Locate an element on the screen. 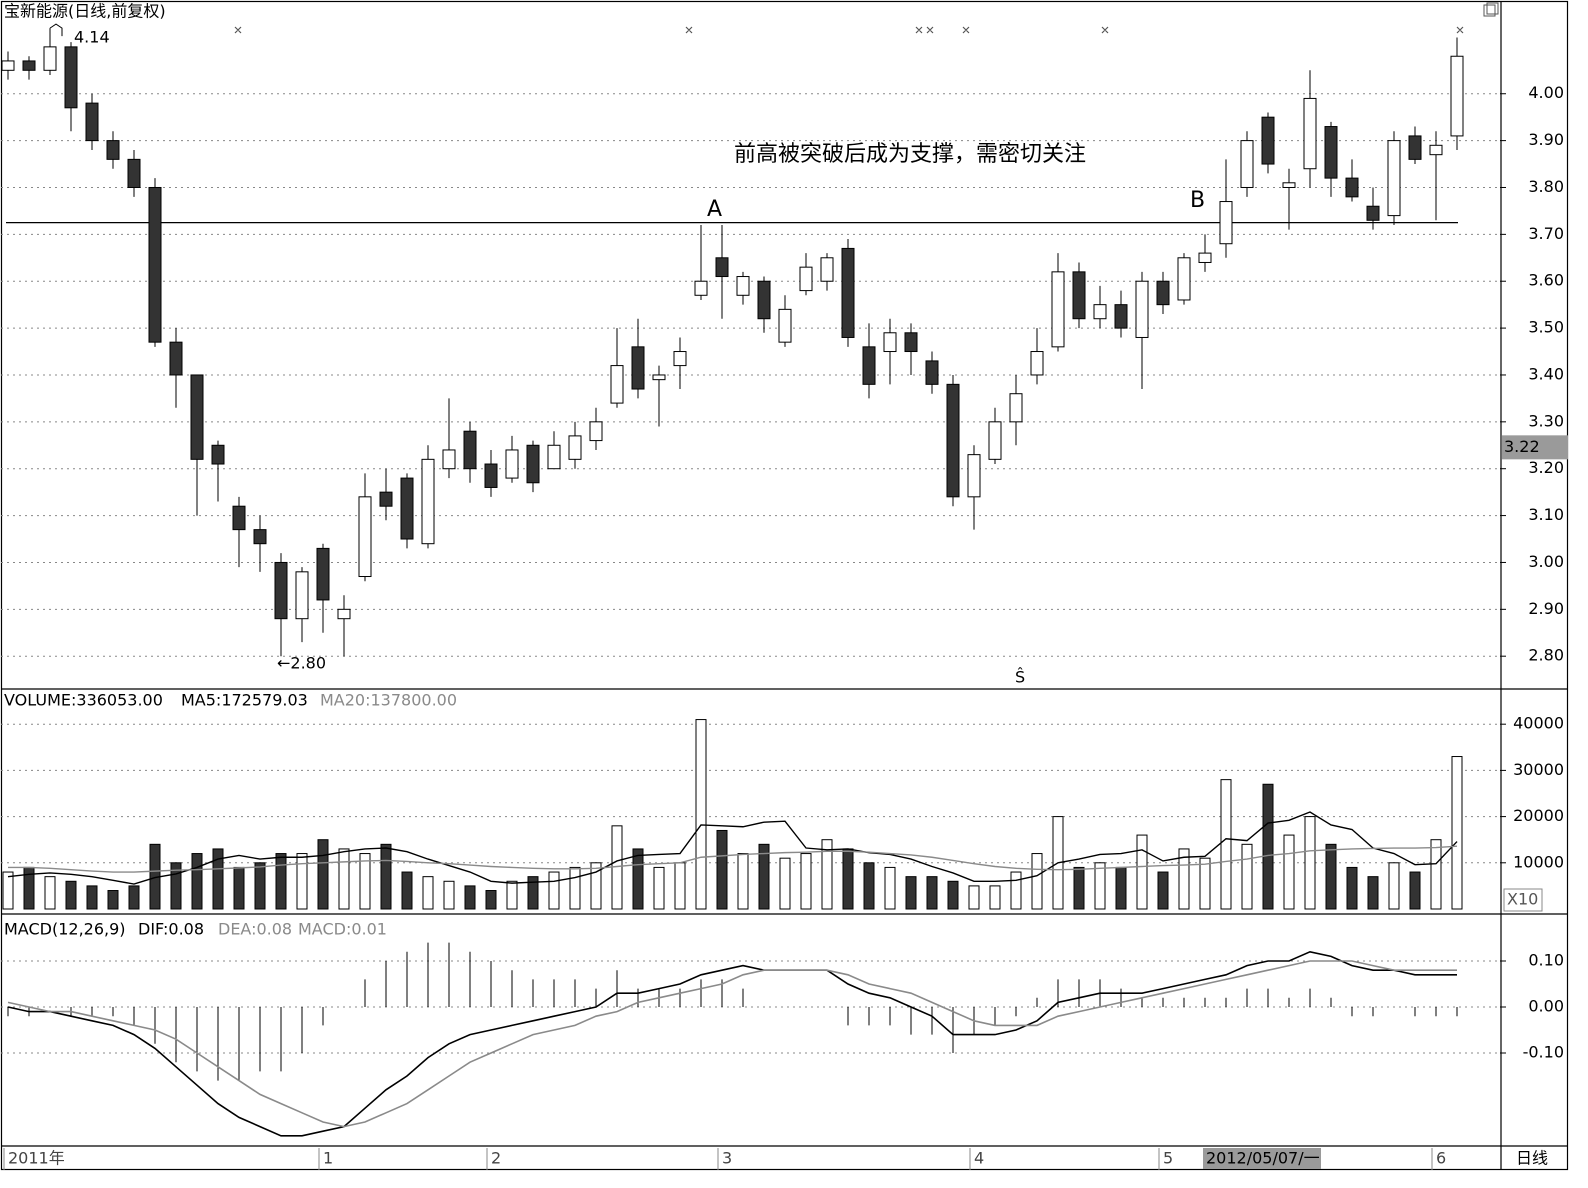  event-marker is located at coordinates (849, 30).